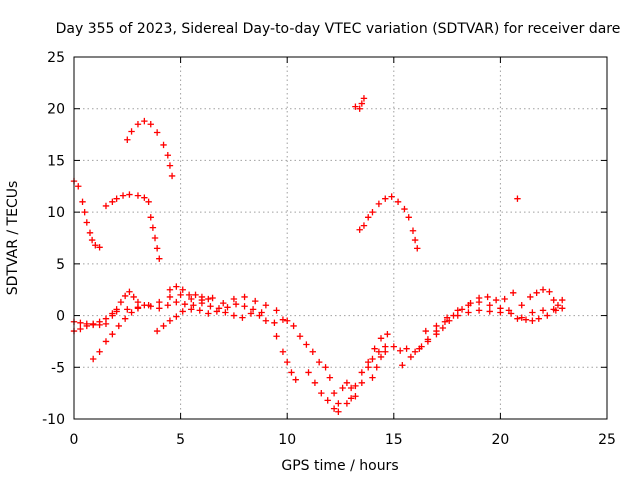 This screenshot has width=640, height=480. I want to click on series-arc-e, so click(388, 222).